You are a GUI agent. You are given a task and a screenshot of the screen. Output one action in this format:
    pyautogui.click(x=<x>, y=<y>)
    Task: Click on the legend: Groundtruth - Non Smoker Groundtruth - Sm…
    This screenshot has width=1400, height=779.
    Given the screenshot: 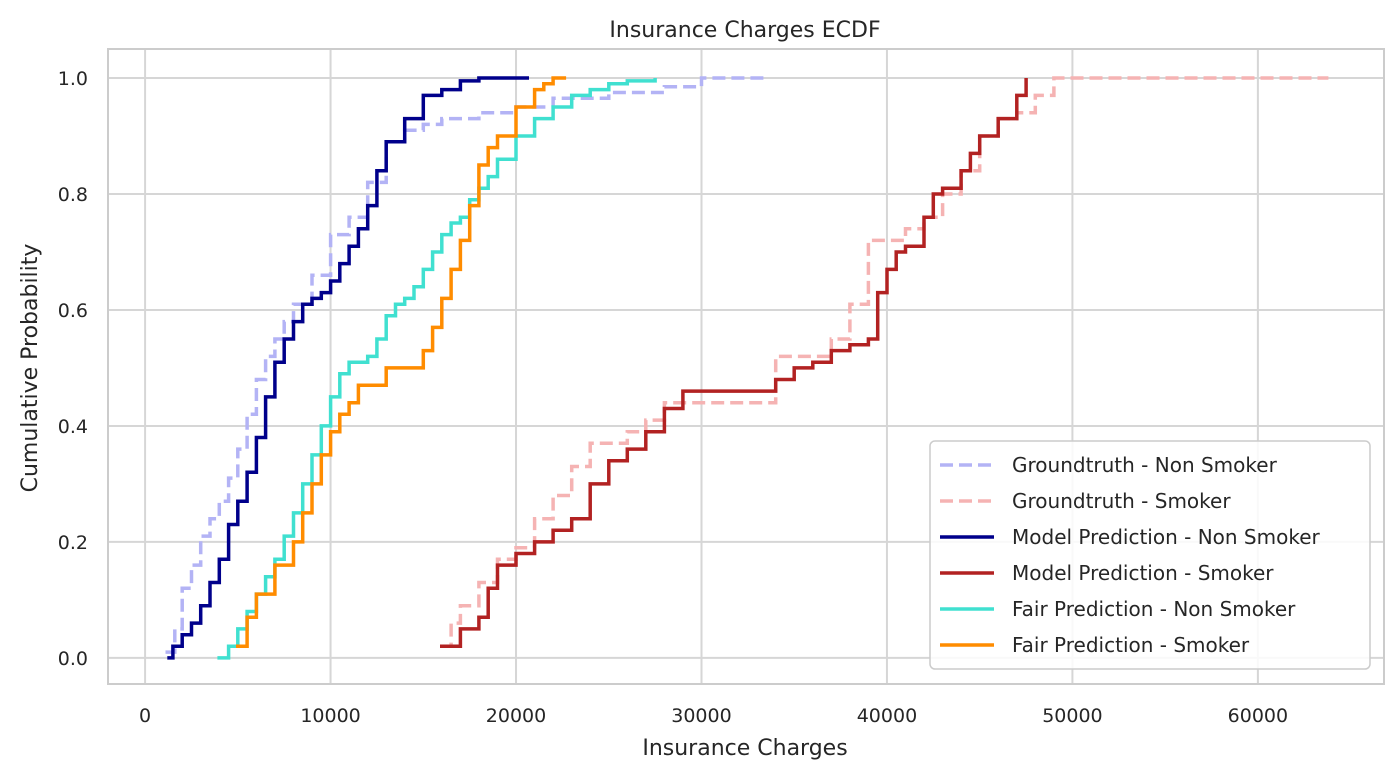 What is the action you would take?
    pyautogui.click(x=1150, y=555)
    